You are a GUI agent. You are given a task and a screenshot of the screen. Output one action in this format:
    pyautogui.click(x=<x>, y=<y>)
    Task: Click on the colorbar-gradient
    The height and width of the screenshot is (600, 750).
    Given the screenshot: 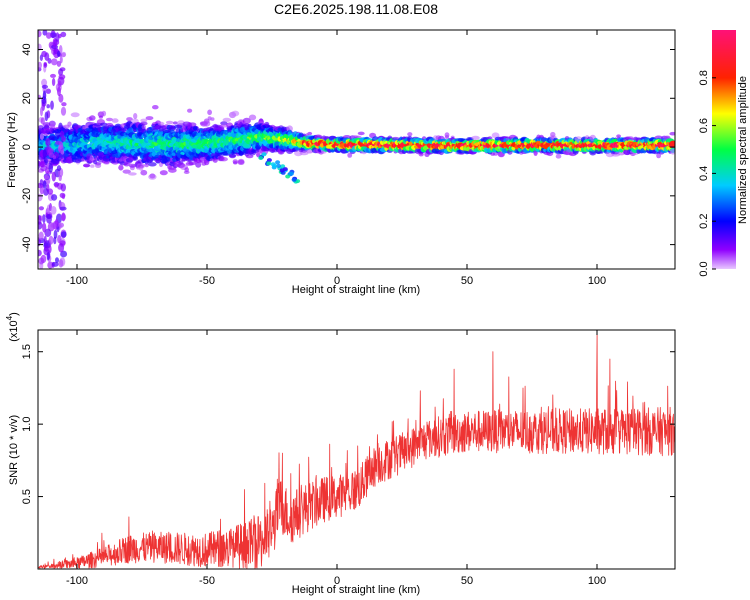 What is the action you would take?
    pyautogui.click(x=724, y=149)
    